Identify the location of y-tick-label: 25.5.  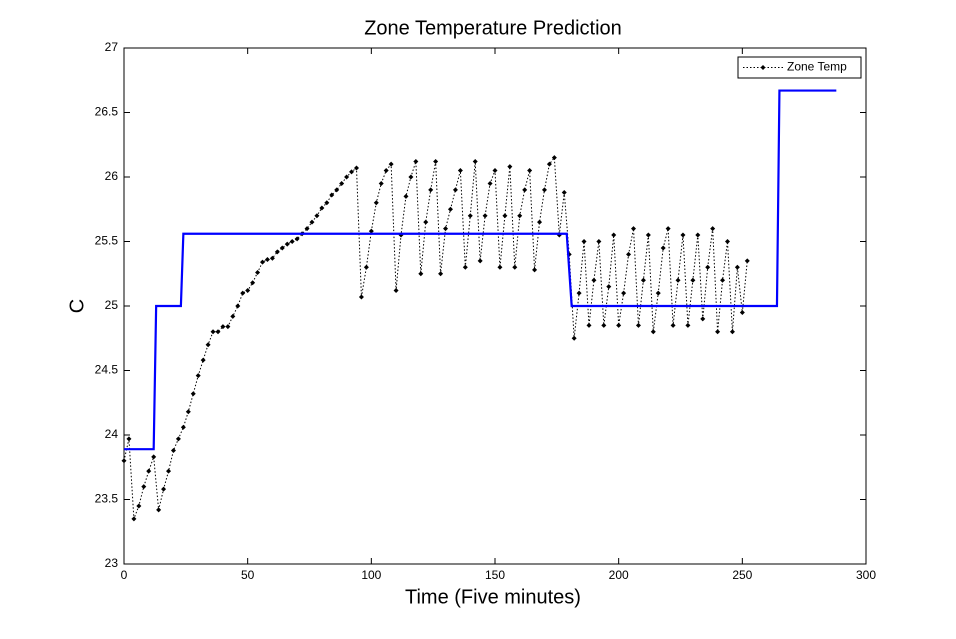
(107, 241).